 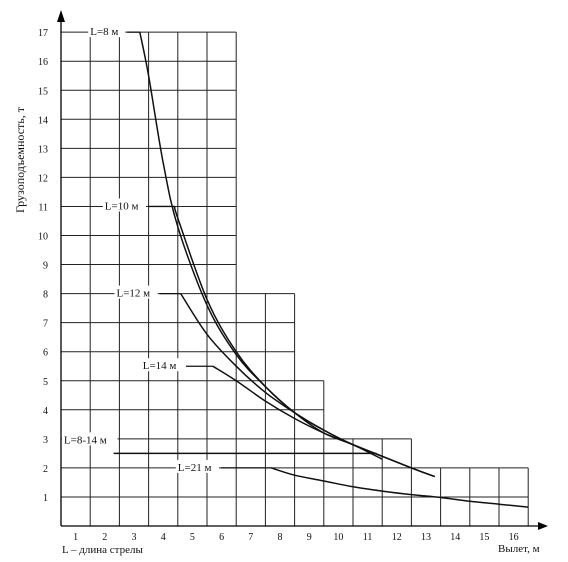 What do you see at coordinates (43, 120) in the screenshot?
I see `y-tick-label: 14` at bounding box center [43, 120].